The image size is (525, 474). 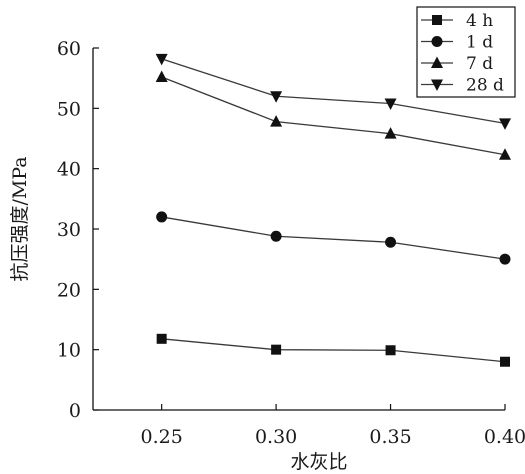 I want to click on y-tick-label: 50, so click(x=69, y=109).